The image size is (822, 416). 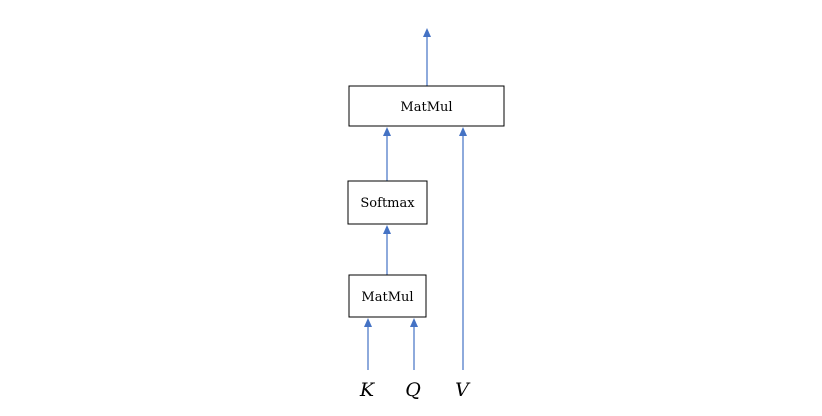 I want to click on softmax-node: Softmax, so click(x=387, y=202).